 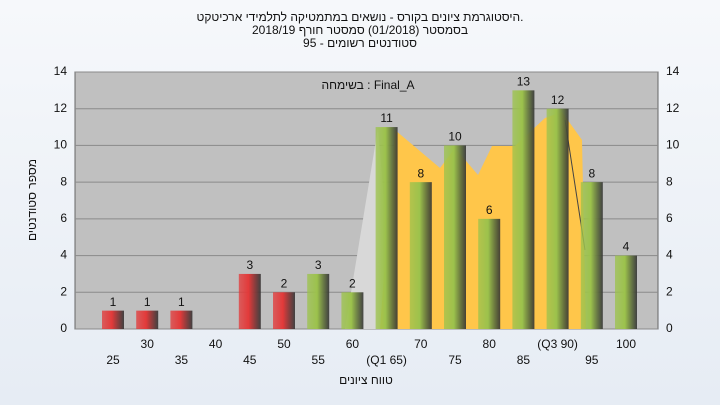 I want to click on x-tick-label: (Q1 65), so click(x=386, y=360).